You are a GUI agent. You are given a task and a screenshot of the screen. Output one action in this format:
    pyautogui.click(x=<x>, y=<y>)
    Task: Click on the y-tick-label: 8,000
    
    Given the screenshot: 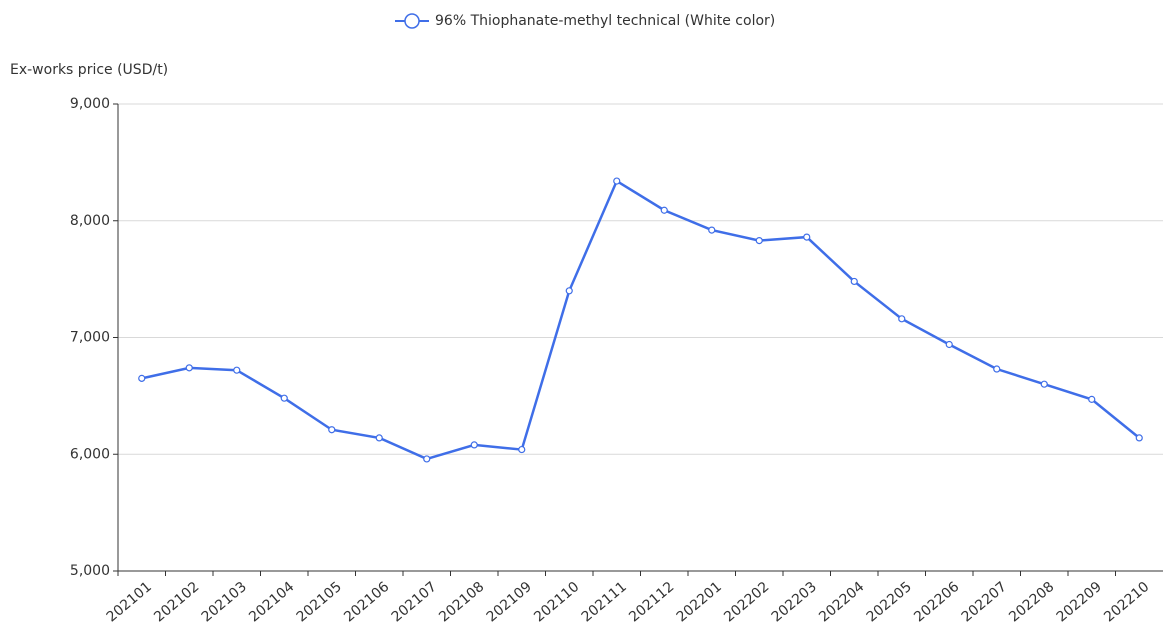 What is the action you would take?
    pyautogui.click(x=90, y=221)
    